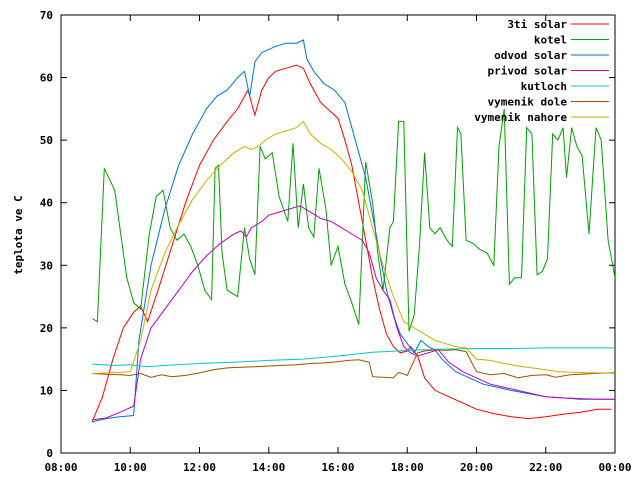 This screenshot has height=480, width=640. Describe the element at coordinates (544, 86) in the screenshot. I see `legend-label: kutloch` at that location.